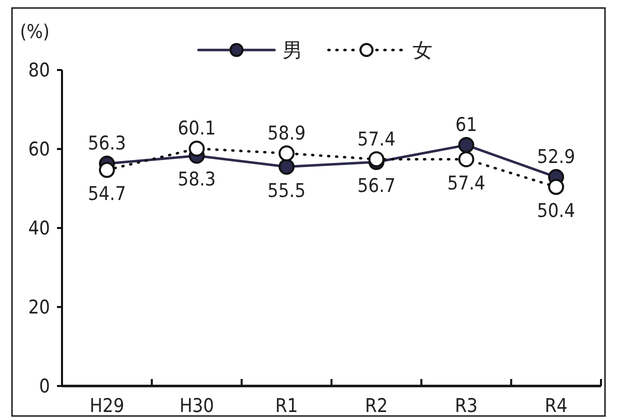 The height and width of the screenshot is (418, 617). What do you see at coordinates (287, 191) in the screenshot?
I see `data-label: 55.5` at bounding box center [287, 191].